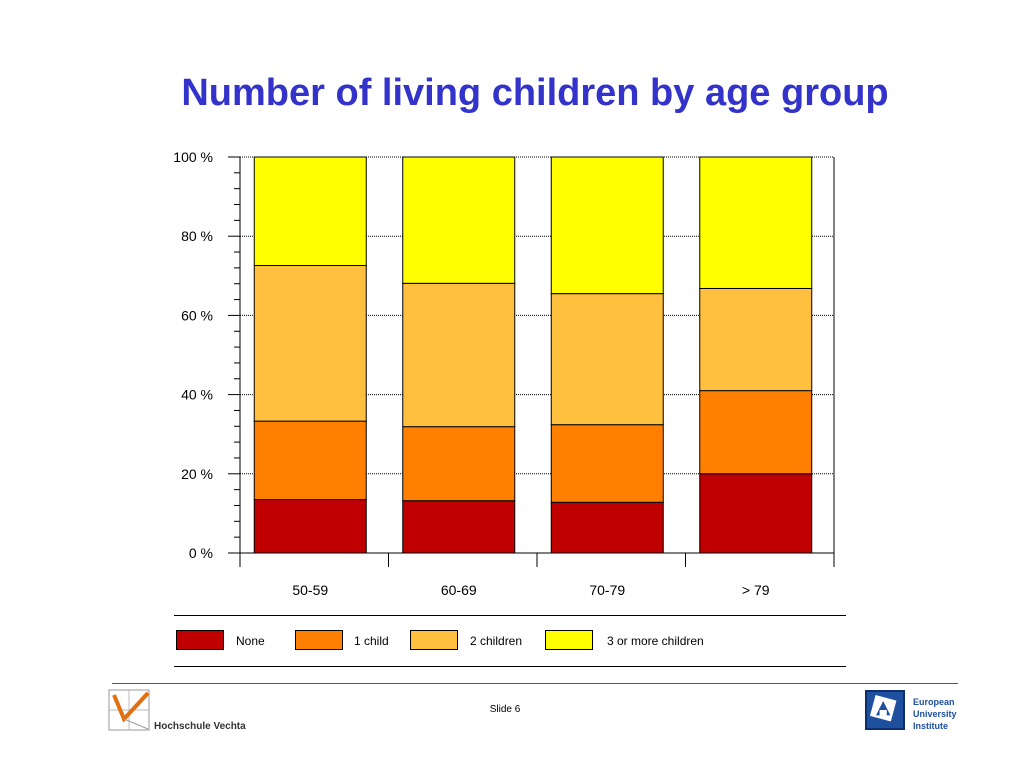 This screenshot has width=1024, height=768. Describe the element at coordinates (569, 640) in the screenshot. I see `legend-swatch-3-or-more` at that location.